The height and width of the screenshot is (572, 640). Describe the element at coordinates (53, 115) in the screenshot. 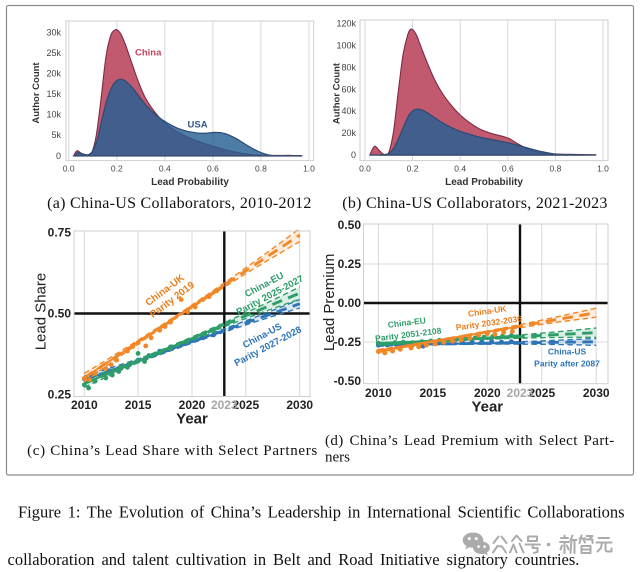

I see `svg-text: 10k` at that location.